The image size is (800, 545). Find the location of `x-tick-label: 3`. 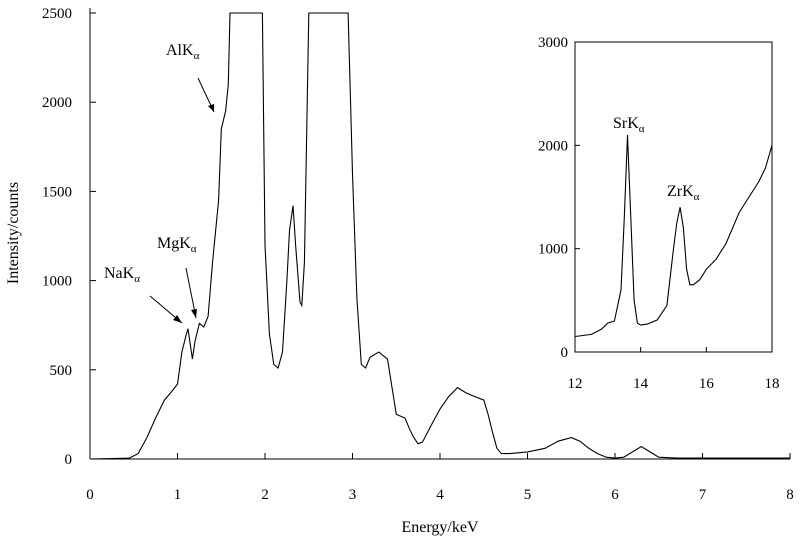

x-tick-label: 3 is located at coordinates (353, 495).